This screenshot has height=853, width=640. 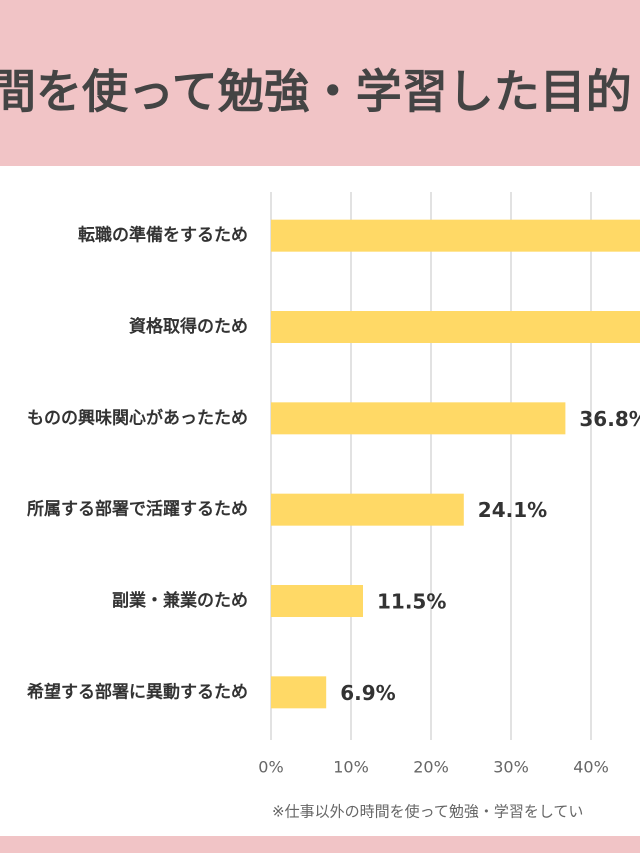 I want to click on x-tick-label: 40%, so click(x=591, y=767).